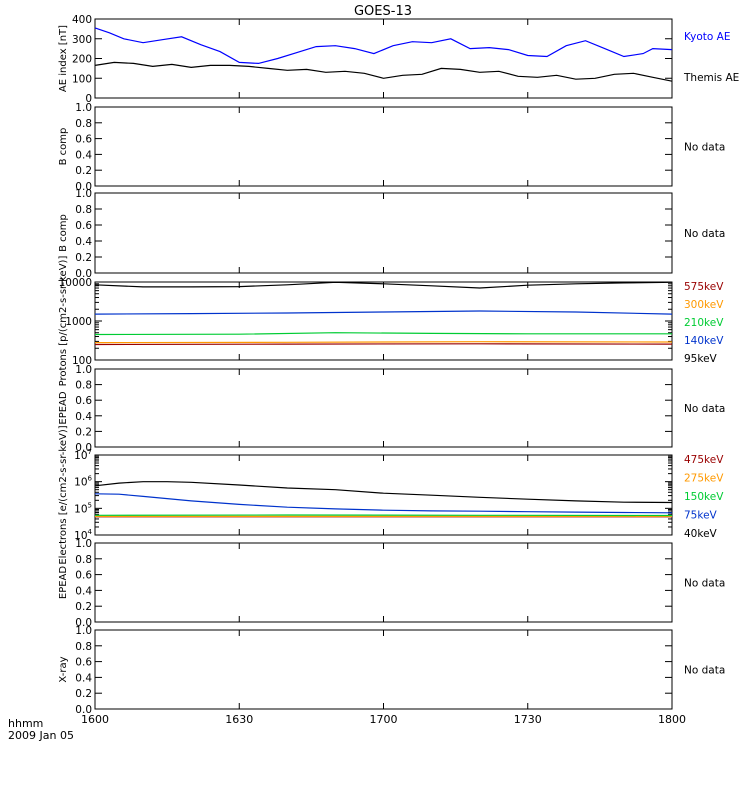 This screenshot has height=800, width=750. What do you see at coordinates (704, 287) in the screenshot?
I see `legend-entry: 575keV` at bounding box center [704, 287].